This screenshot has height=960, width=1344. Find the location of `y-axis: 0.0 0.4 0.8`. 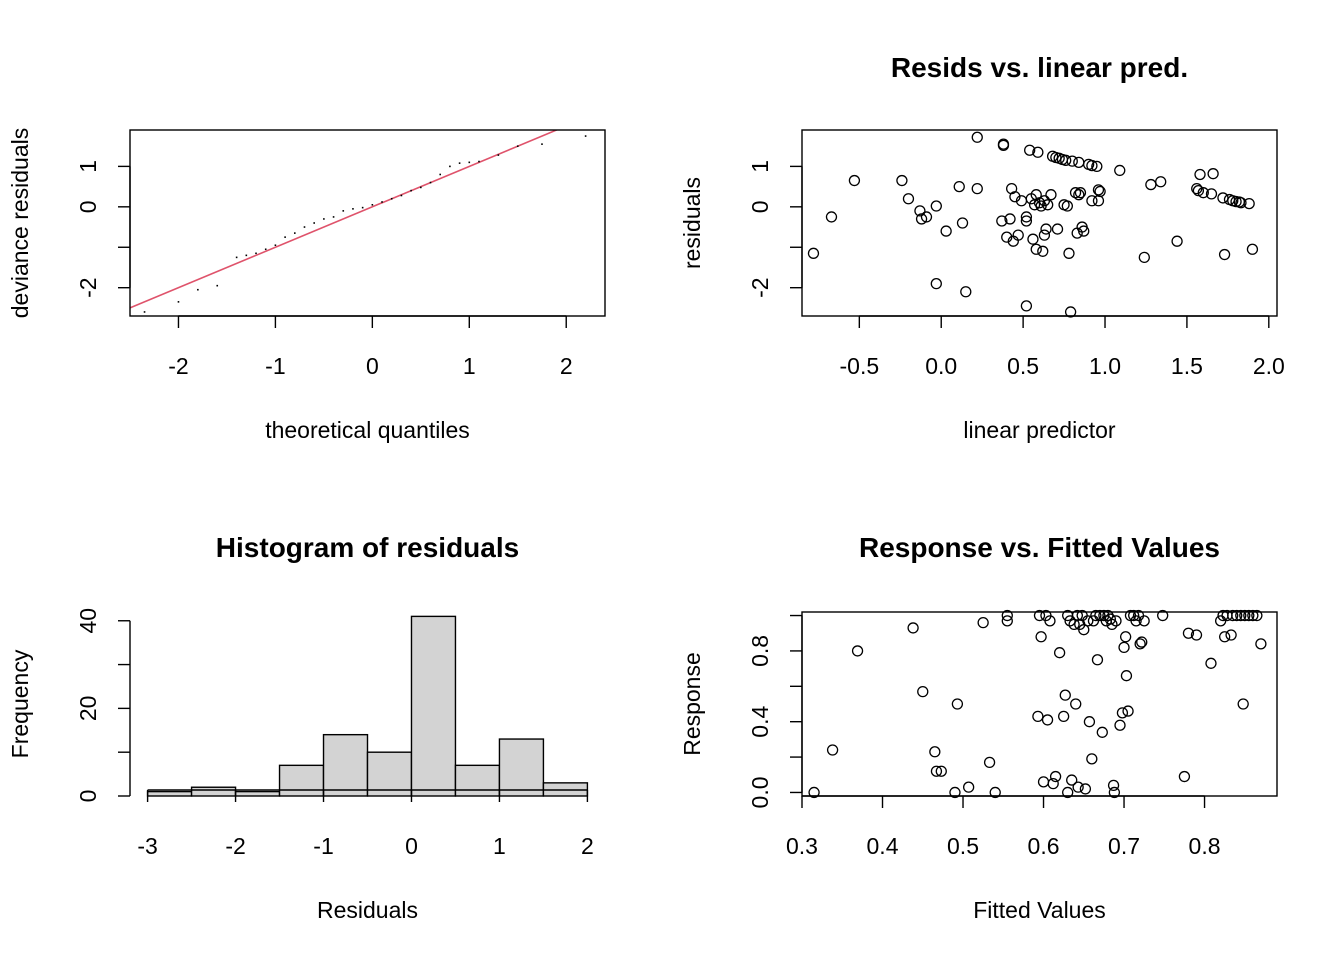

y-axis: 0.0 0.4 0.8 is located at coordinates (775, 711).